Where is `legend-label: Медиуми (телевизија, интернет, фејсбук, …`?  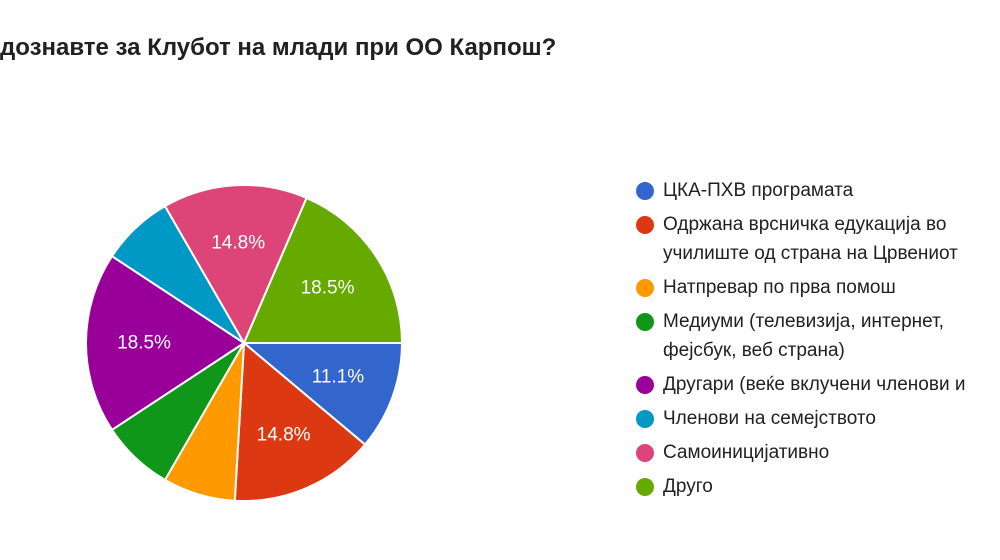
legend-label: Медиуми (телевизија, интернет, фејсбук, … is located at coordinates (803, 336).